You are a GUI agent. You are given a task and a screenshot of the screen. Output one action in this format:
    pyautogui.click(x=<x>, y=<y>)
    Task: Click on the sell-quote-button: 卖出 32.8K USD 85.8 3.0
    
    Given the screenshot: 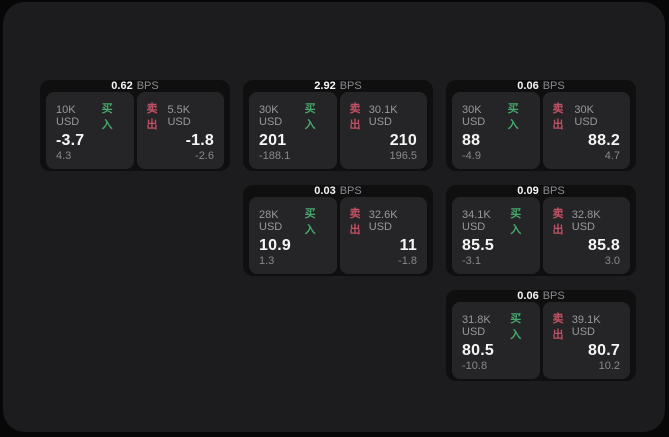 What is the action you would take?
    pyautogui.click(x=586, y=235)
    